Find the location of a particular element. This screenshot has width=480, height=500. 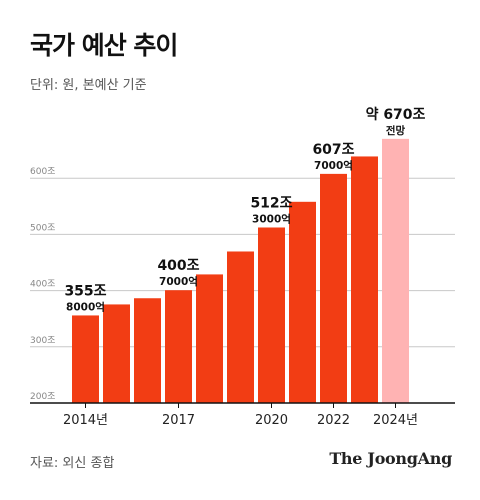

brand-logo: The JoongAng is located at coordinates (390, 458).